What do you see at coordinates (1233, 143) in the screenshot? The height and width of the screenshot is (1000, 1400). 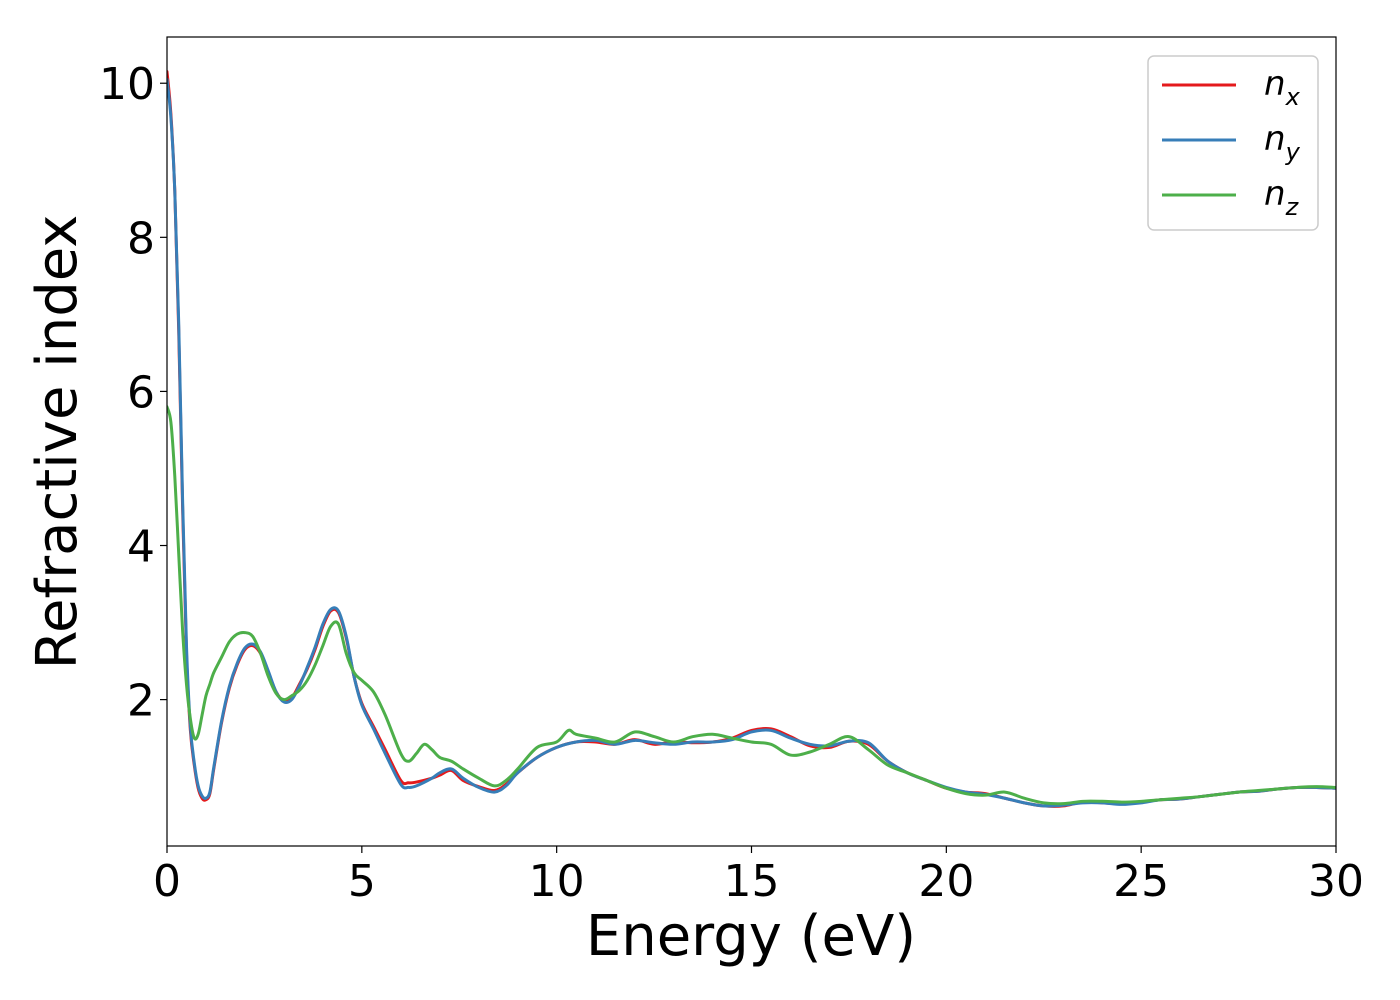 I see `legend-box` at bounding box center [1233, 143].